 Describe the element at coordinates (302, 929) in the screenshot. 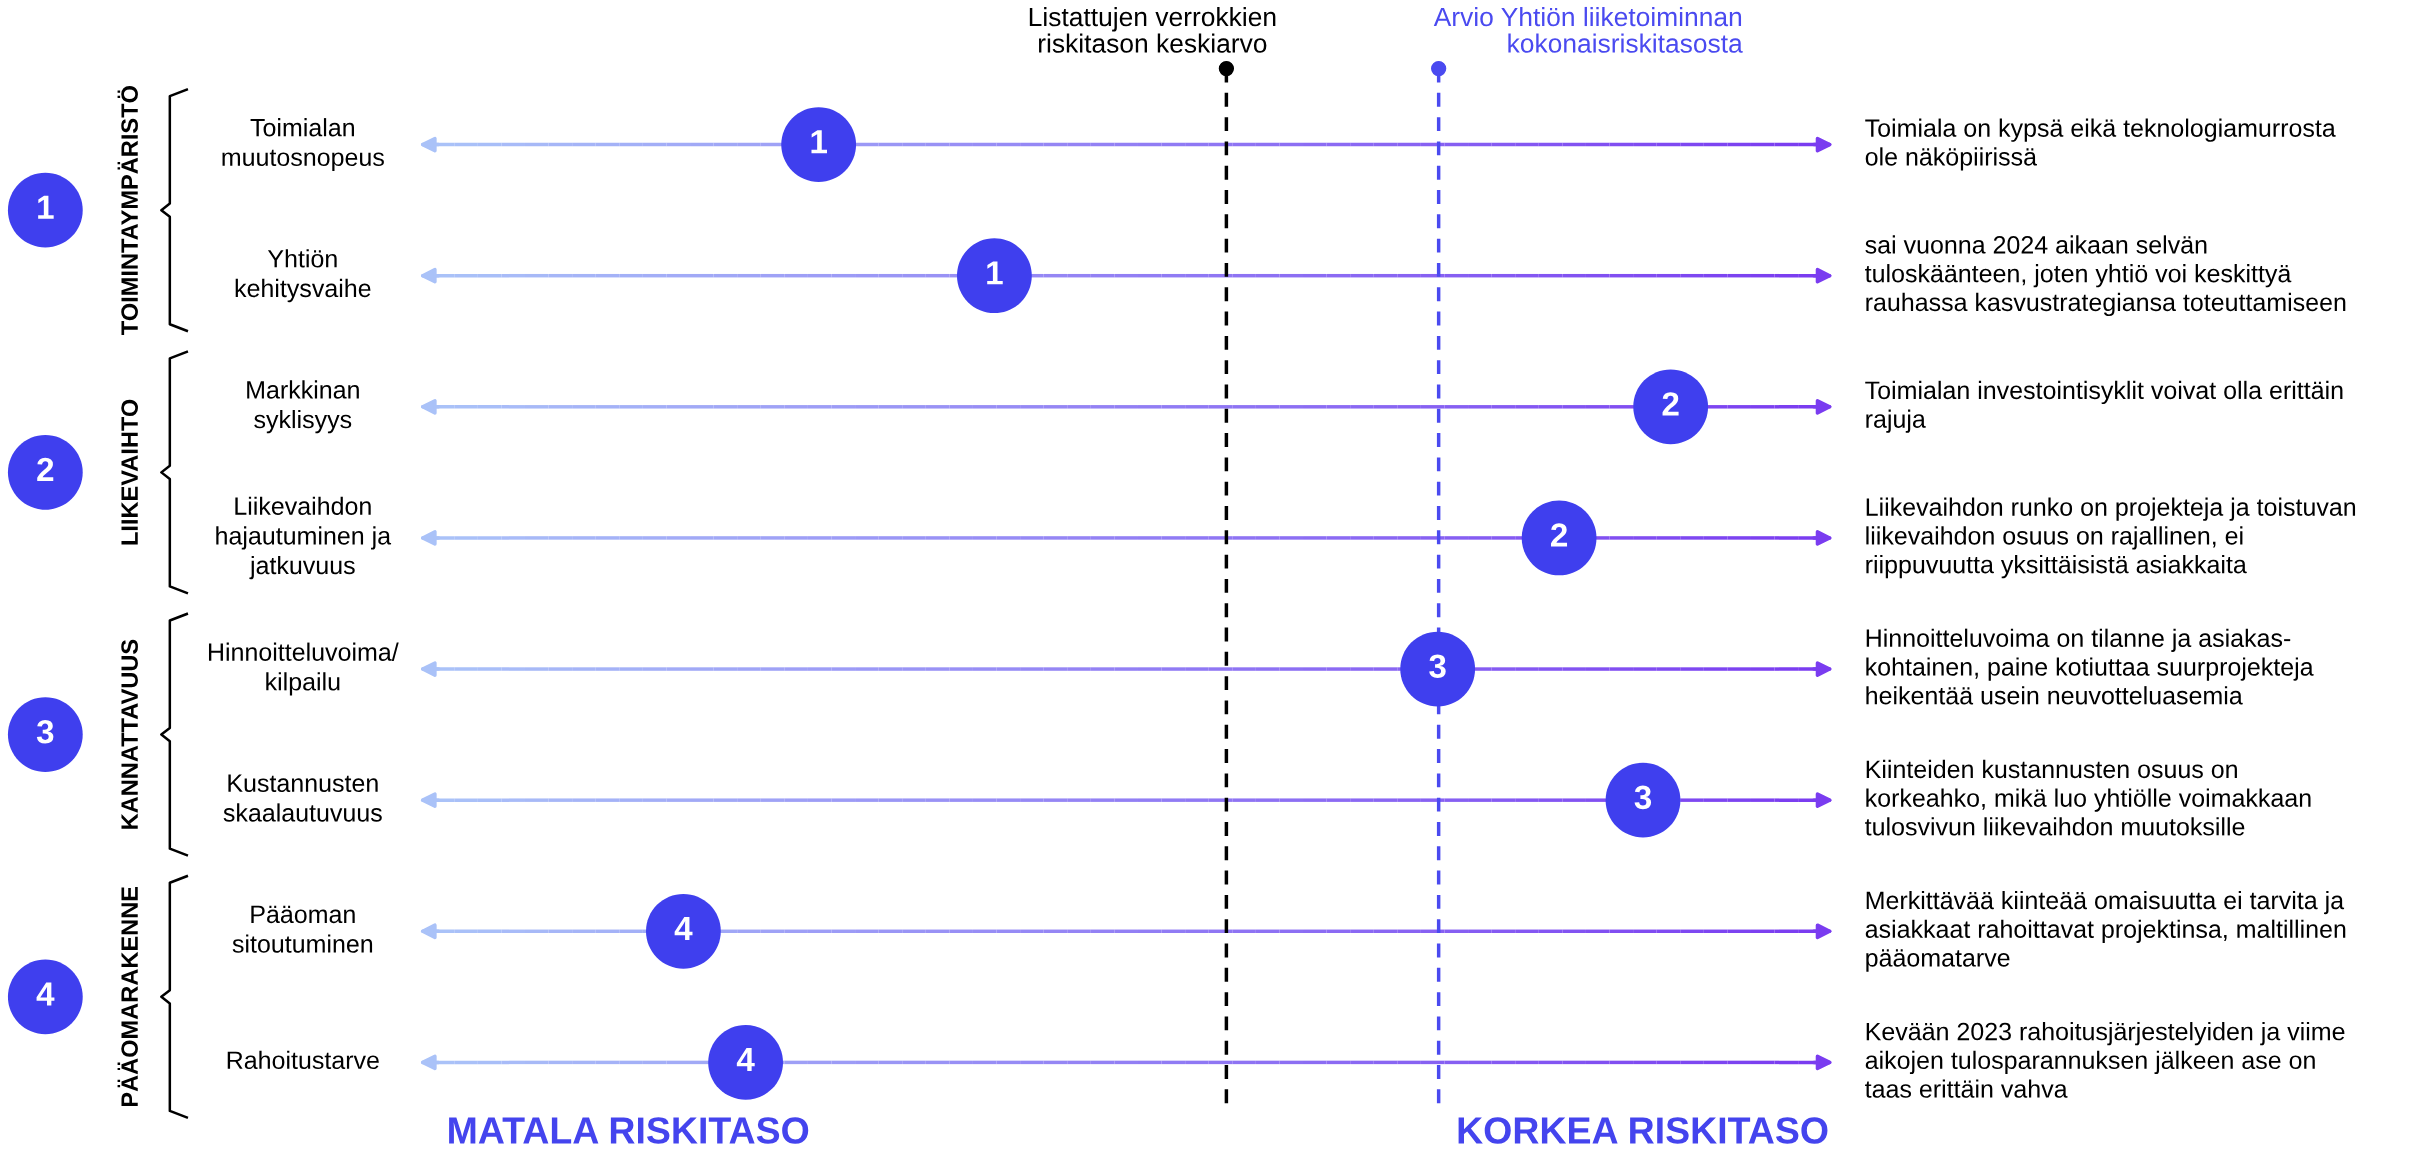

I see `y-tick-label: Pääoman sitoutuminen` at that location.